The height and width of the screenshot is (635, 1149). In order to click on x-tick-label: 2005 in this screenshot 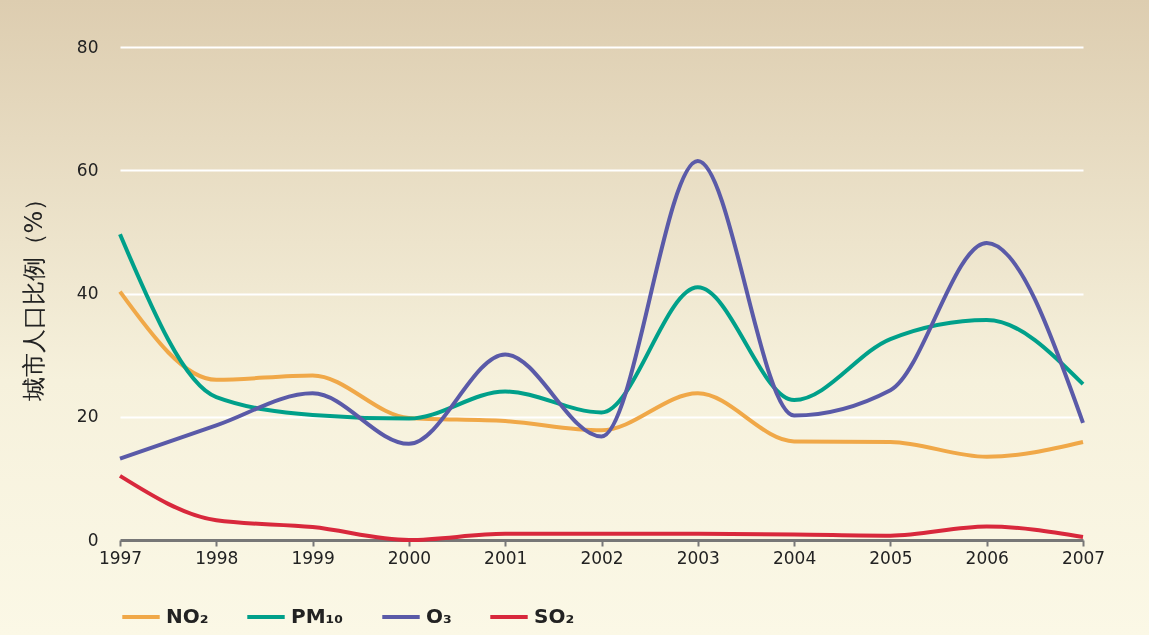, I will do `click(891, 557)`.